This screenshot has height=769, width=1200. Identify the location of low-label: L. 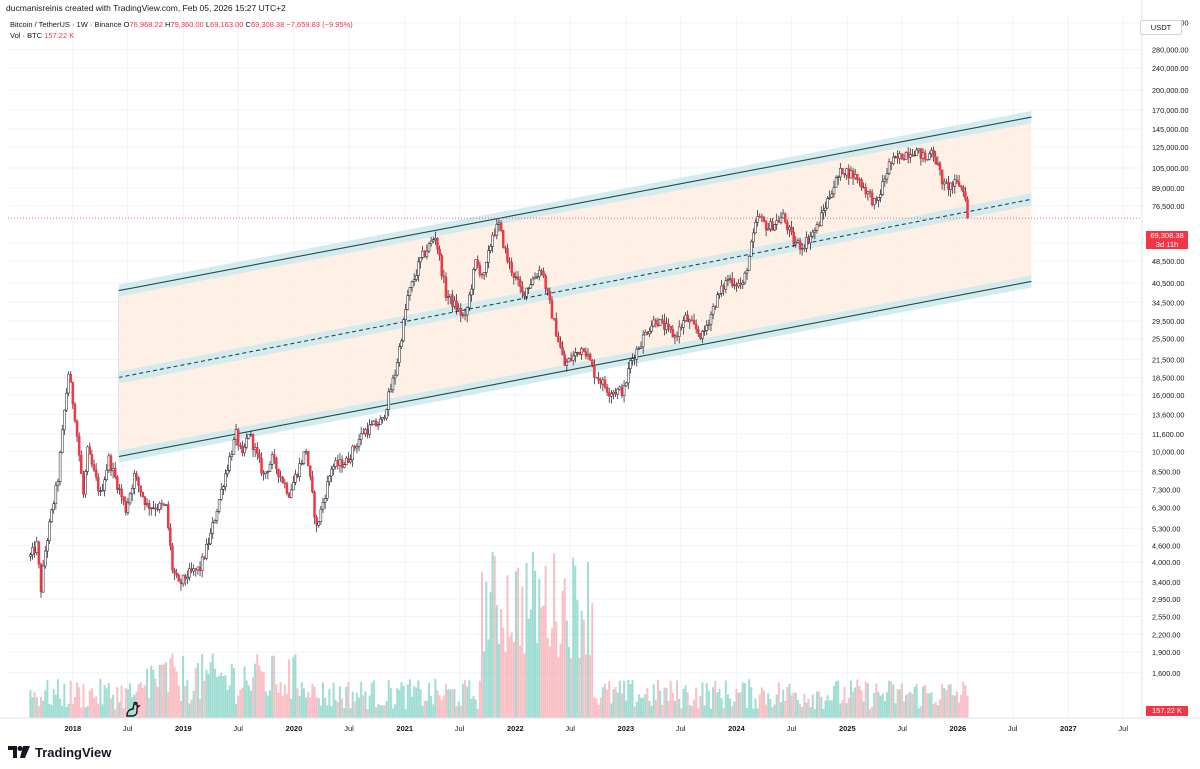
(208, 24).